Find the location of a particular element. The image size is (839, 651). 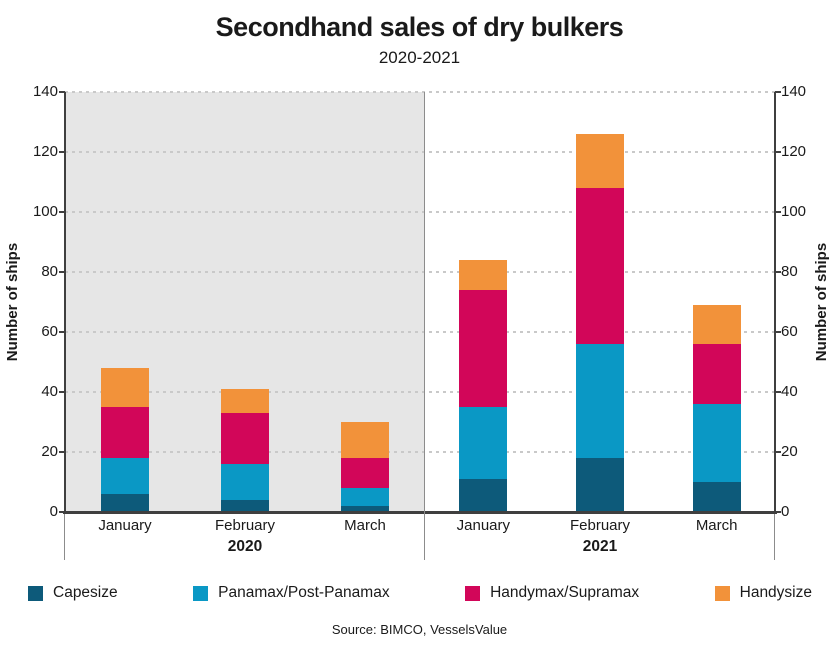

segment-panamax-post-panamax-february-2020 is located at coordinates (245, 482).